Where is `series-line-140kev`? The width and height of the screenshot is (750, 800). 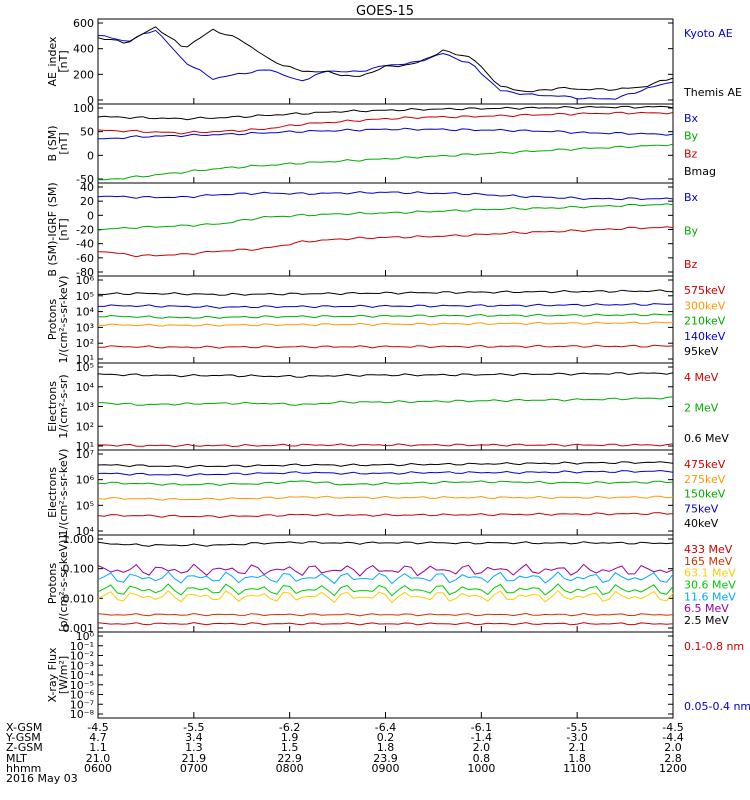 series-line-140kev is located at coordinates (386, 306).